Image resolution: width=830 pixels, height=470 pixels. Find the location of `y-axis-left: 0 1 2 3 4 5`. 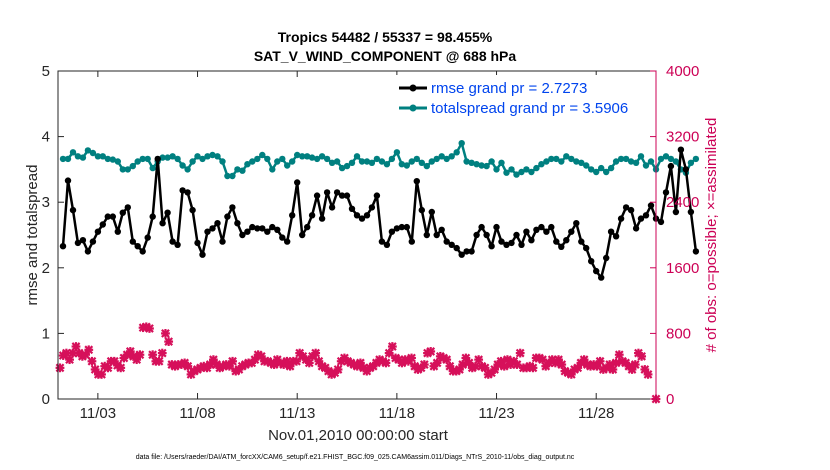

y-axis-left: 0 1 2 3 4 5 is located at coordinates (53, 235).